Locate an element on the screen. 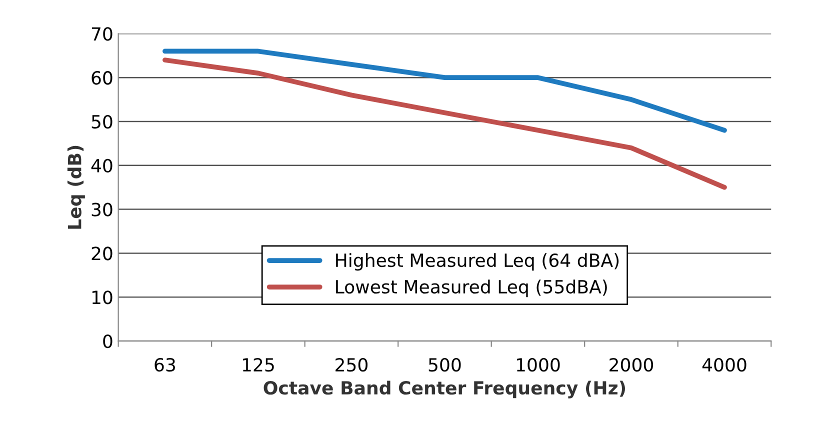 The image size is (816, 421). y-tick-label: 60 is located at coordinates (102, 78).